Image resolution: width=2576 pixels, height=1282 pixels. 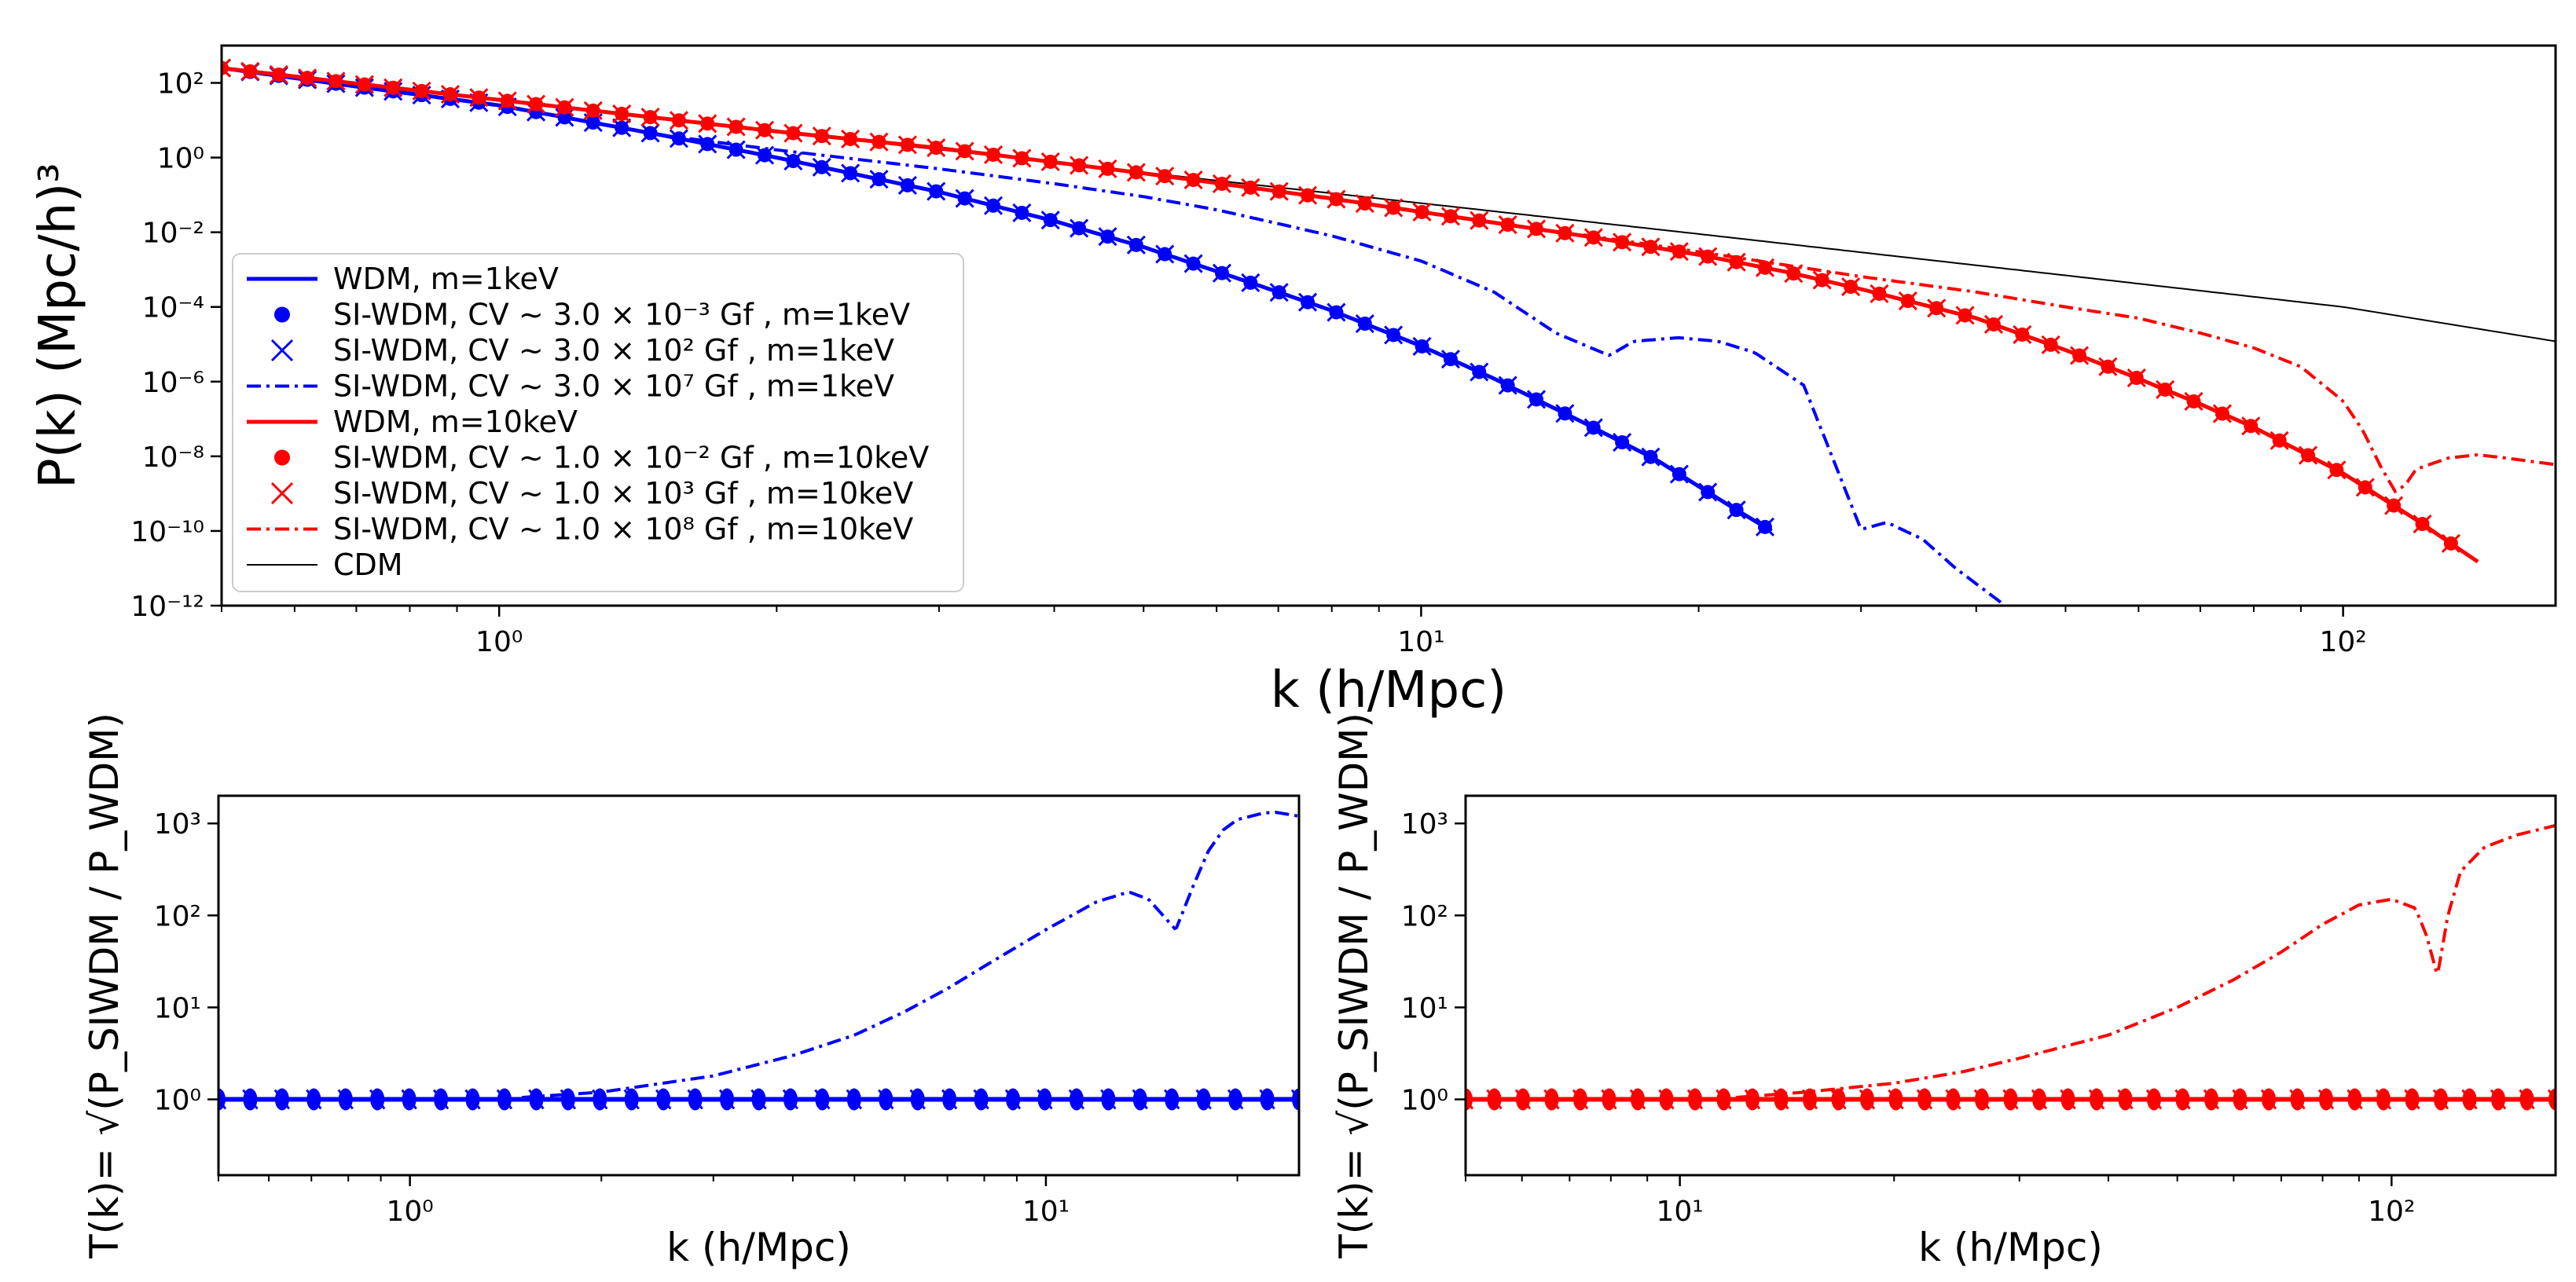 I want to click on y-tick-label: 10⁻⁸, so click(x=173, y=457).